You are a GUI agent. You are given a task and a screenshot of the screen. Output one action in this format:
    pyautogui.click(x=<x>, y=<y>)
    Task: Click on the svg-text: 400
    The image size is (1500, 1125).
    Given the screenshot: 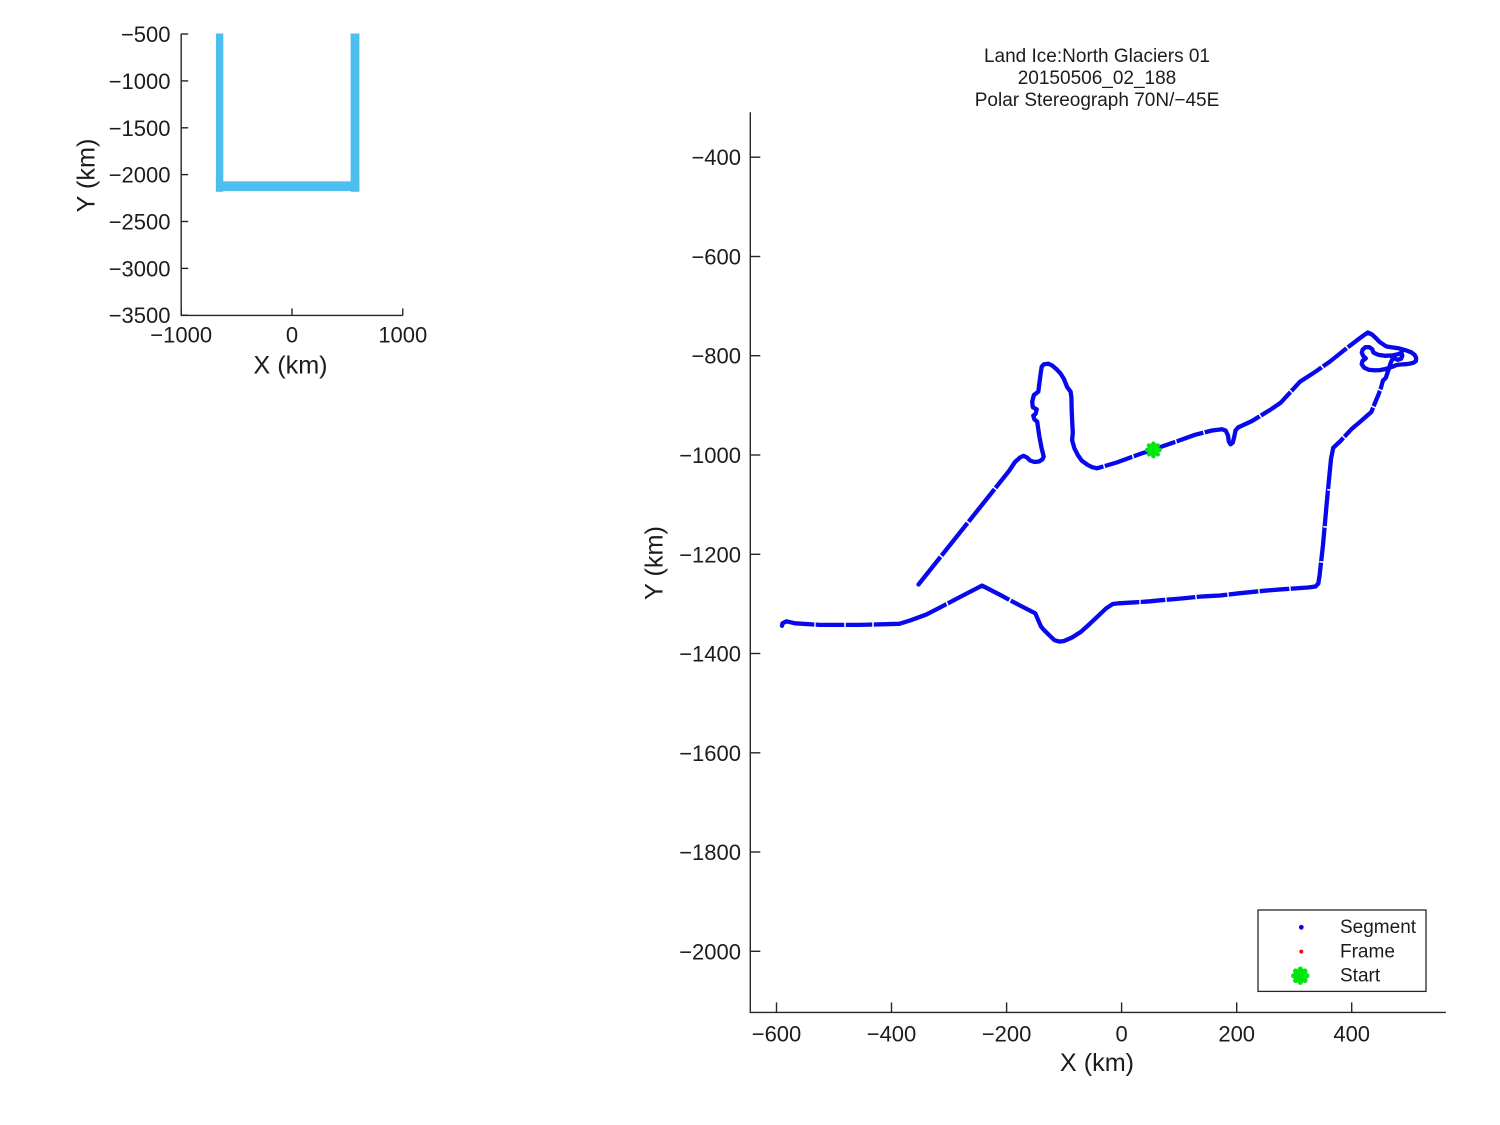 What is the action you would take?
    pyautogui.click(x=1351, y=1034)
    